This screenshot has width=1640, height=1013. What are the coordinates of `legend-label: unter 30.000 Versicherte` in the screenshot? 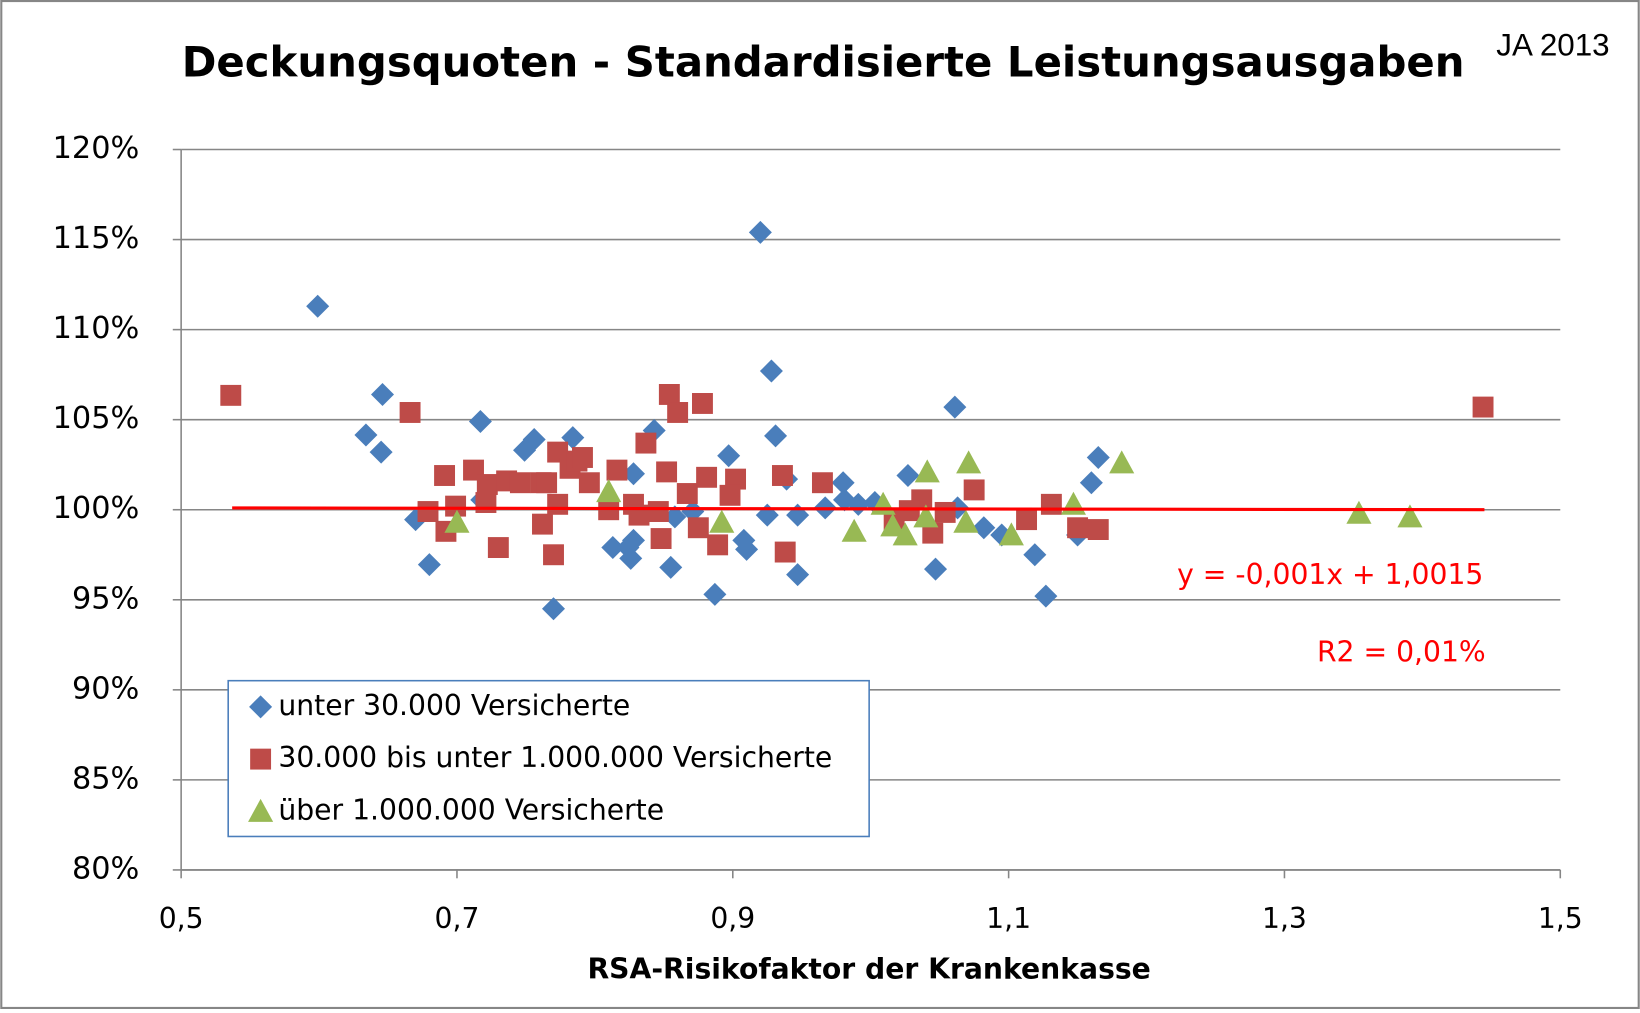 It's located at (454, 705).